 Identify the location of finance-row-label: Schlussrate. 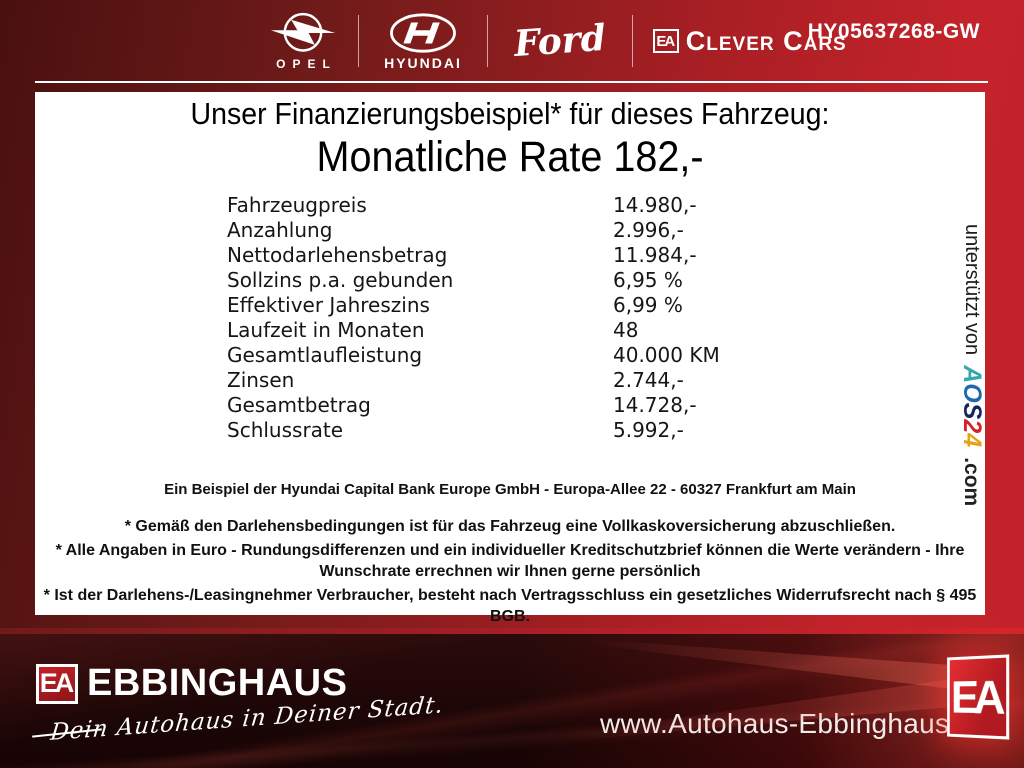
(285, 430).